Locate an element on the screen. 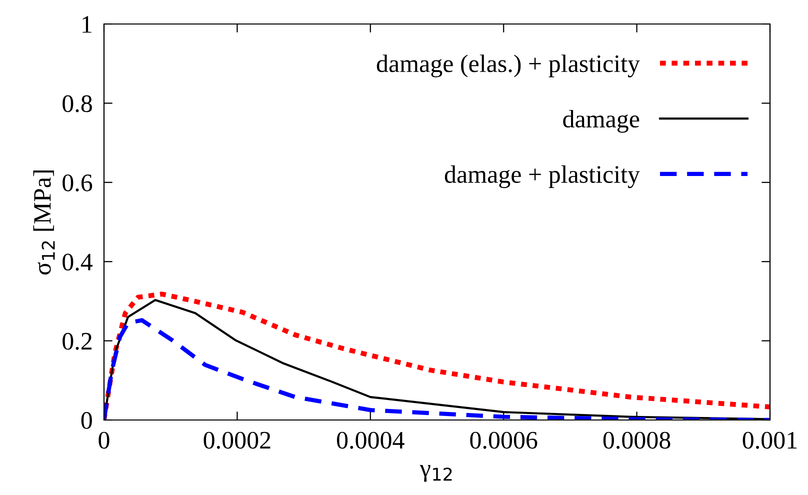 The width and height of the screenshot is (808, 495). y-tick-label: 0 is located at coordinates (86, 420).